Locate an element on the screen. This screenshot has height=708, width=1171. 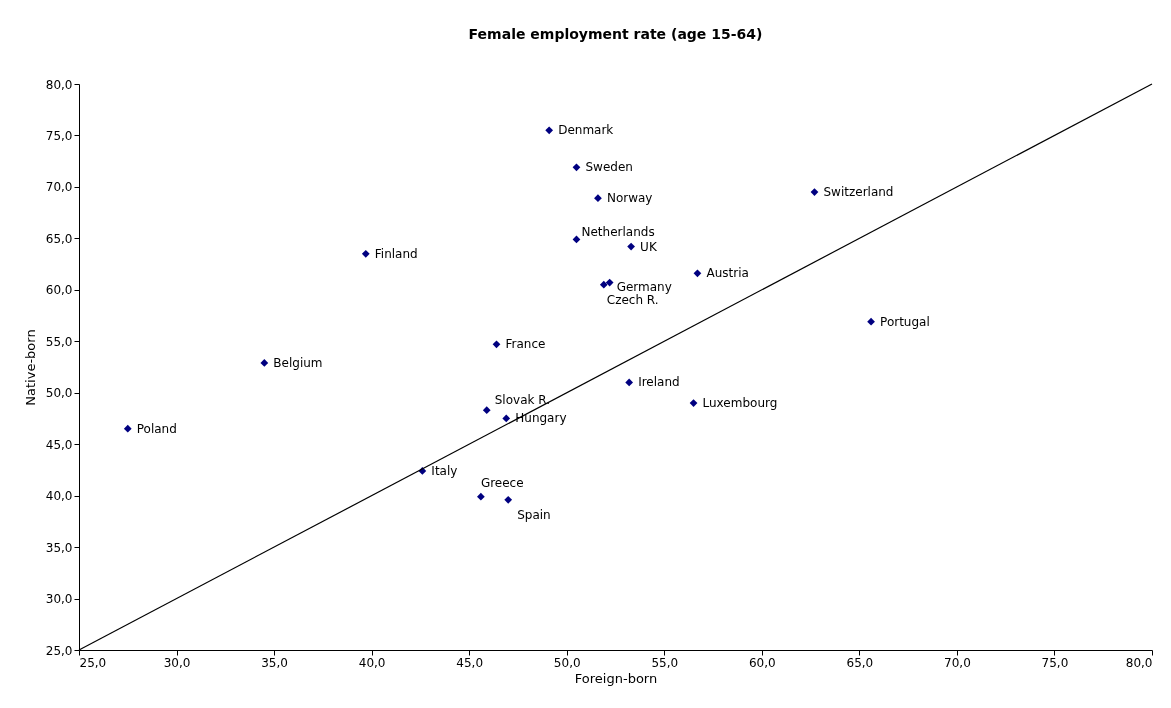
annotation: UK is located at coordinates (649, 246).